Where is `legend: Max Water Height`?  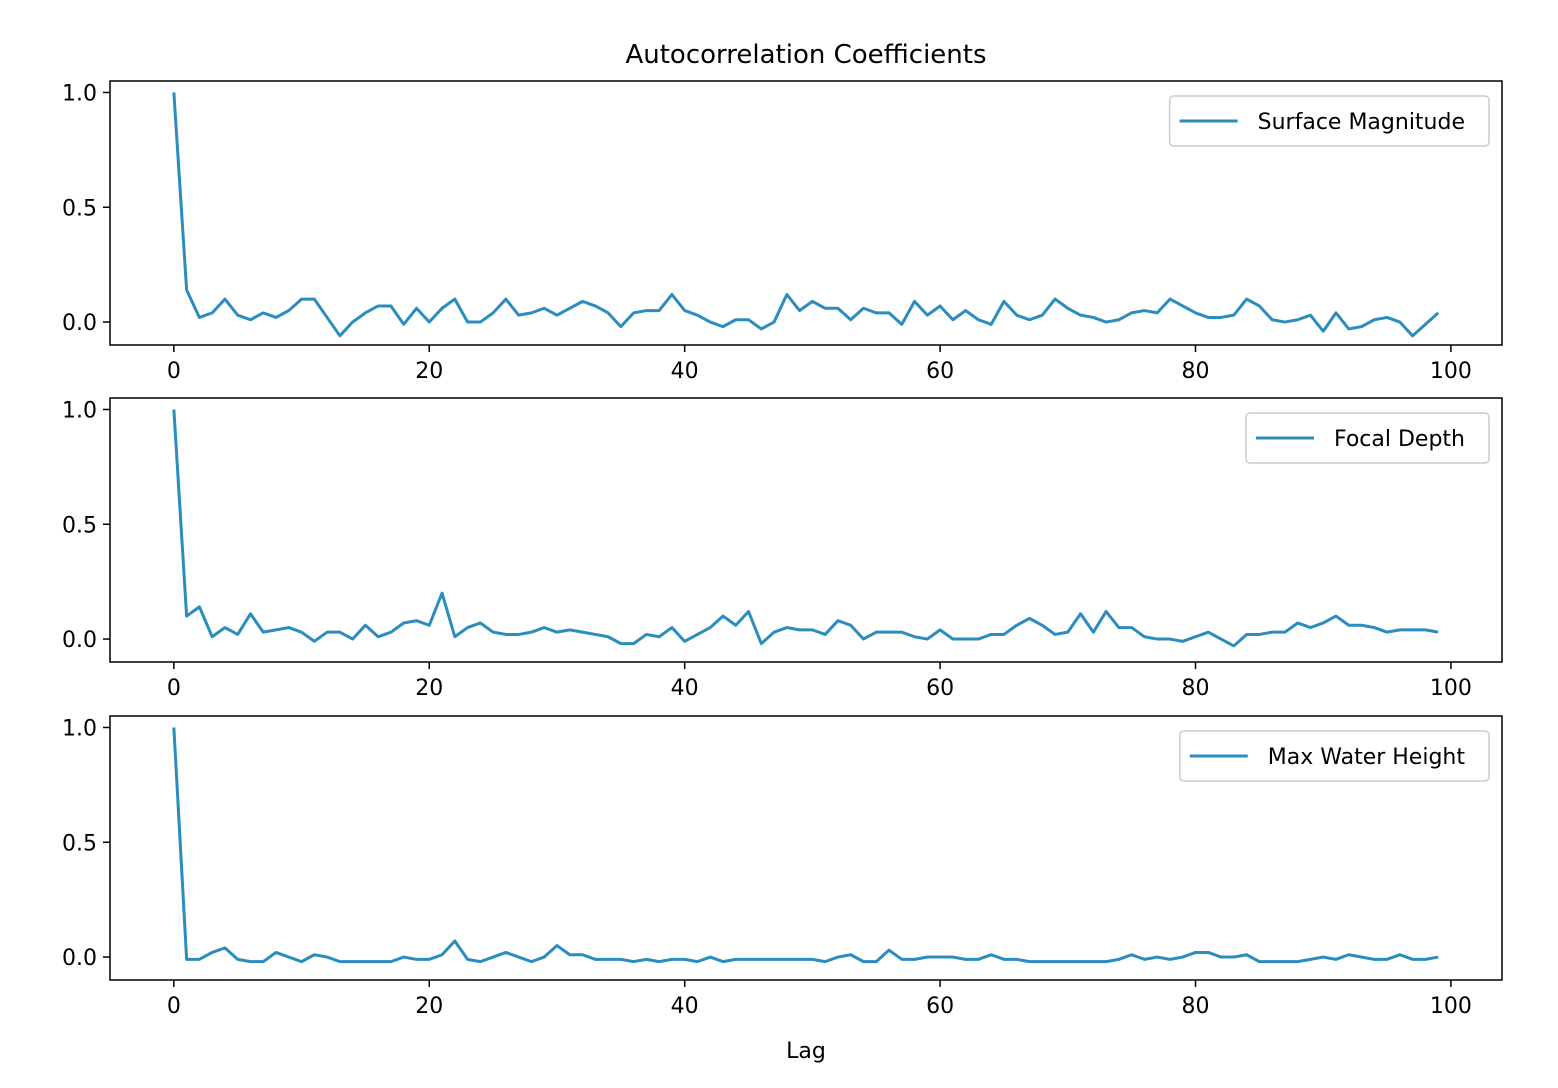
legend: Max Water Height is located at coordinates (1334, 756).